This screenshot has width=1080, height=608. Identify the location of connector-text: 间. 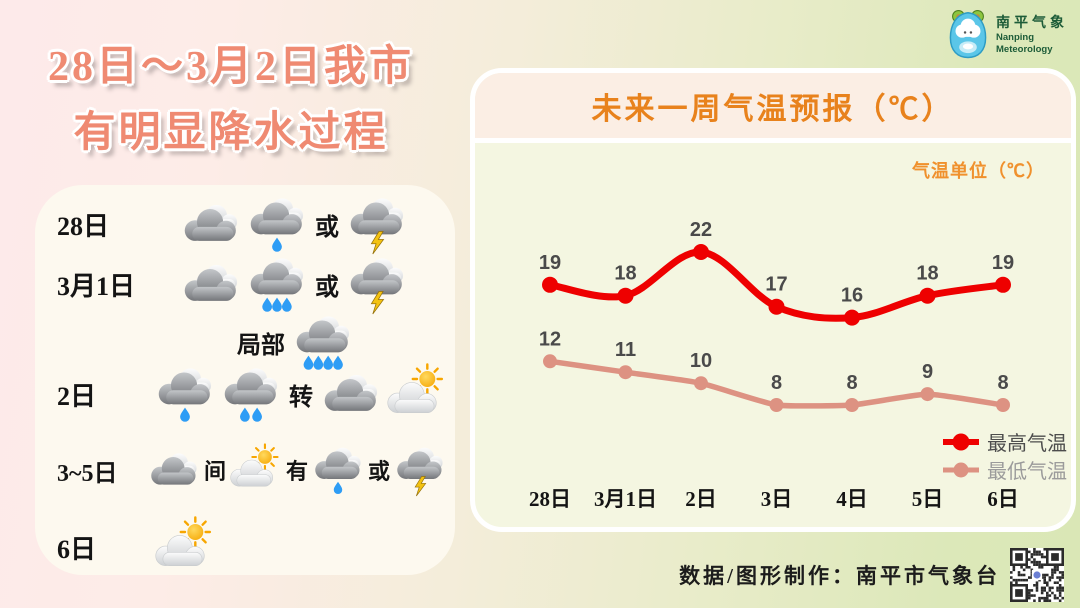
(215, 471).